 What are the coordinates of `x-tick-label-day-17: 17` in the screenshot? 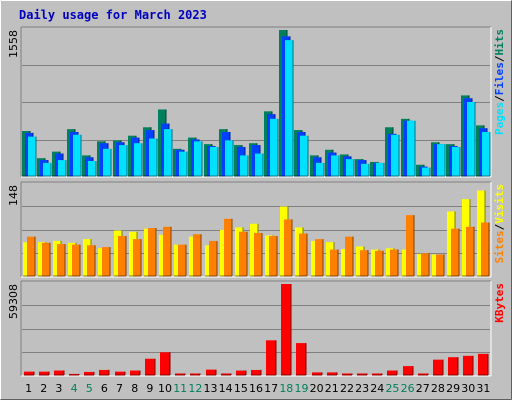 It's located at (271, 388).